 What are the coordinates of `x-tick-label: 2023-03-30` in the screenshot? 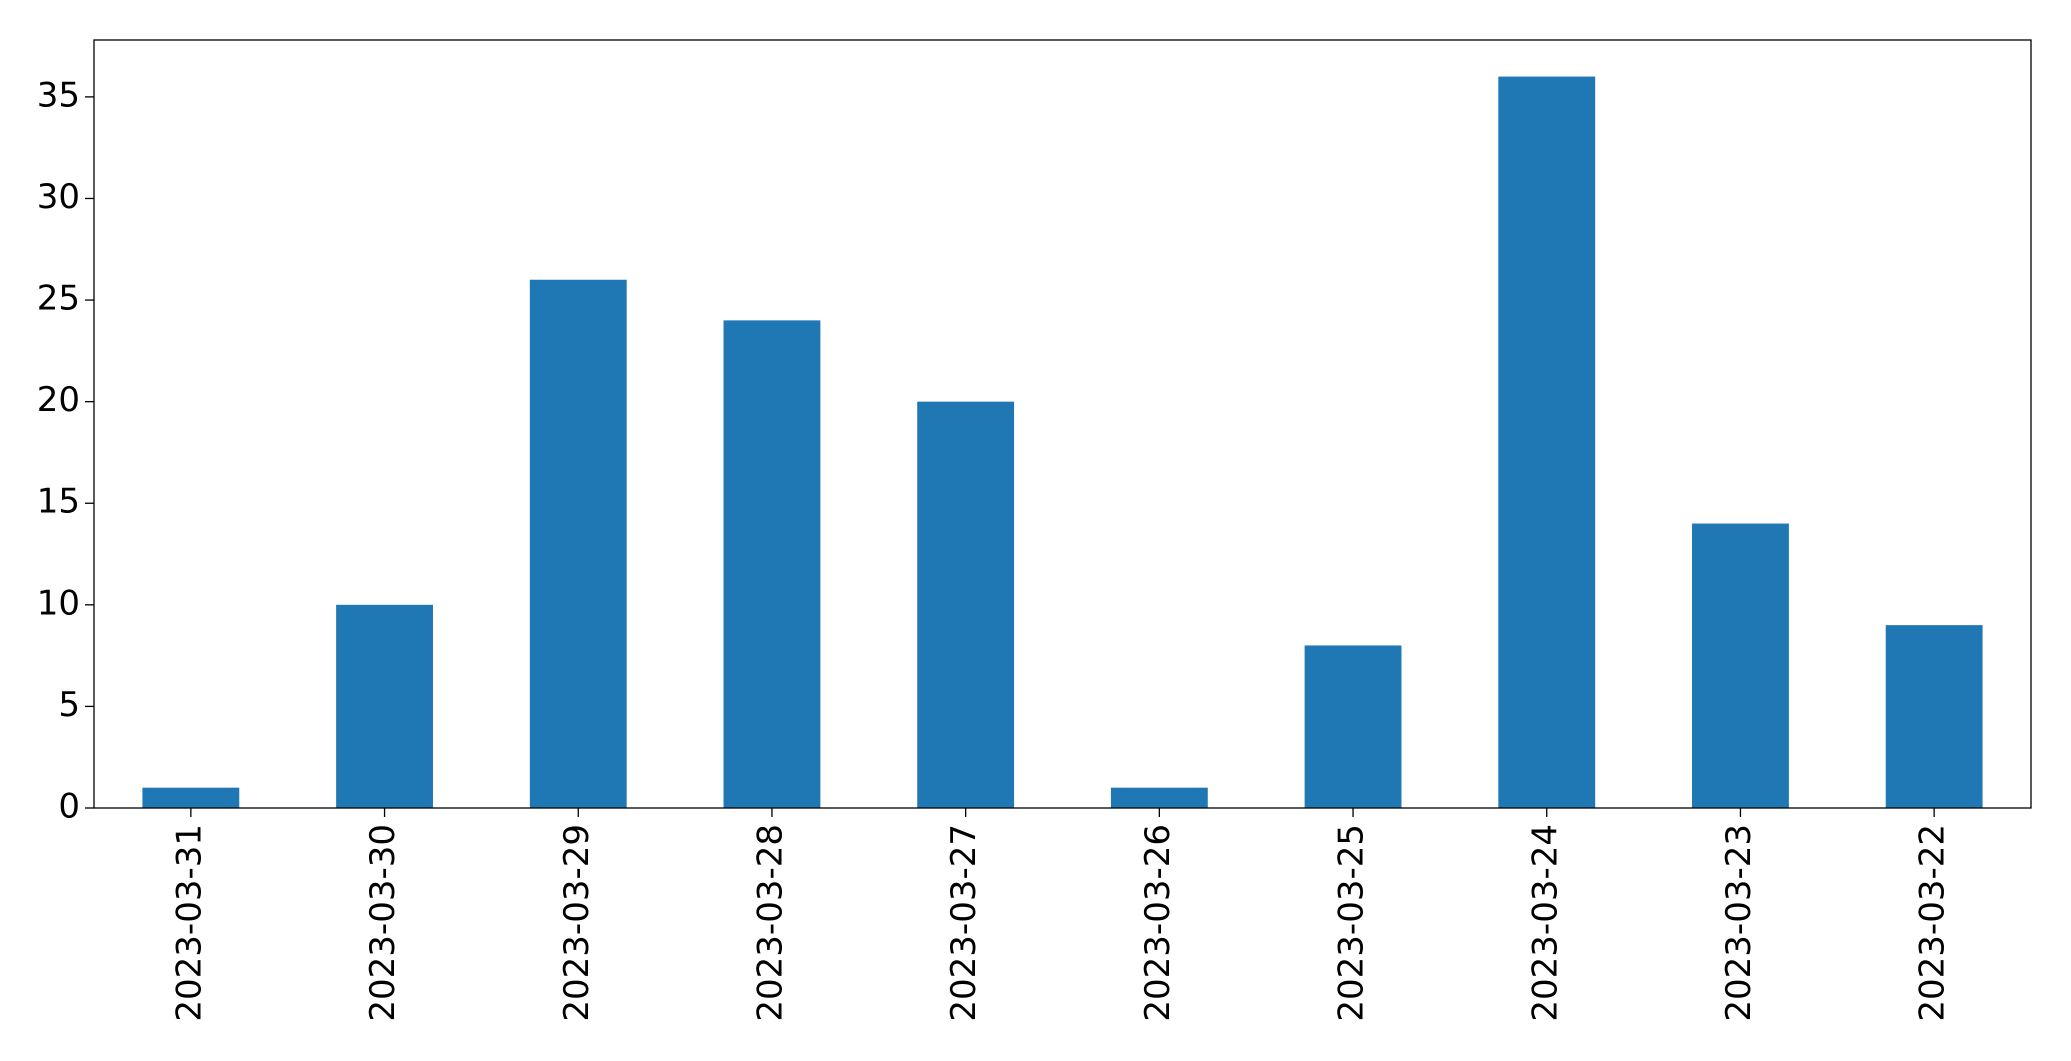 It's located at (383, 923).